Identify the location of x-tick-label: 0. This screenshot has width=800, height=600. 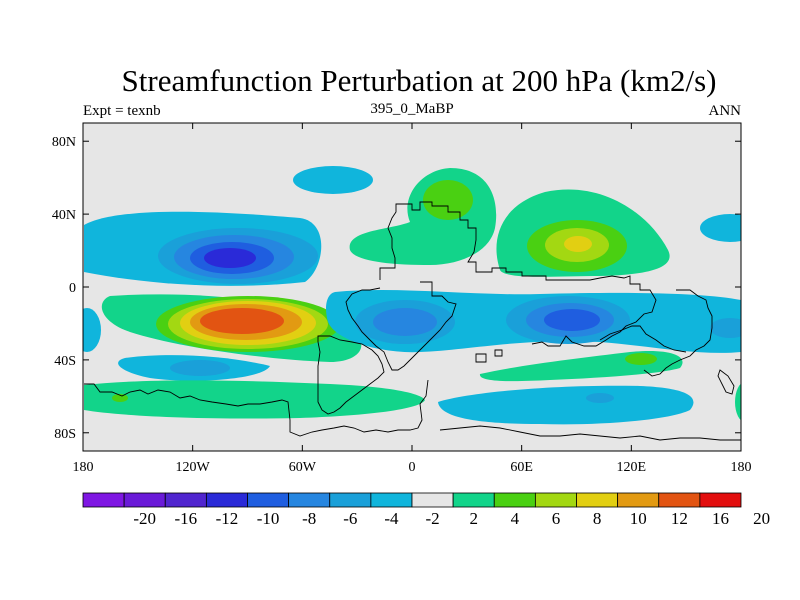
(412, 467).